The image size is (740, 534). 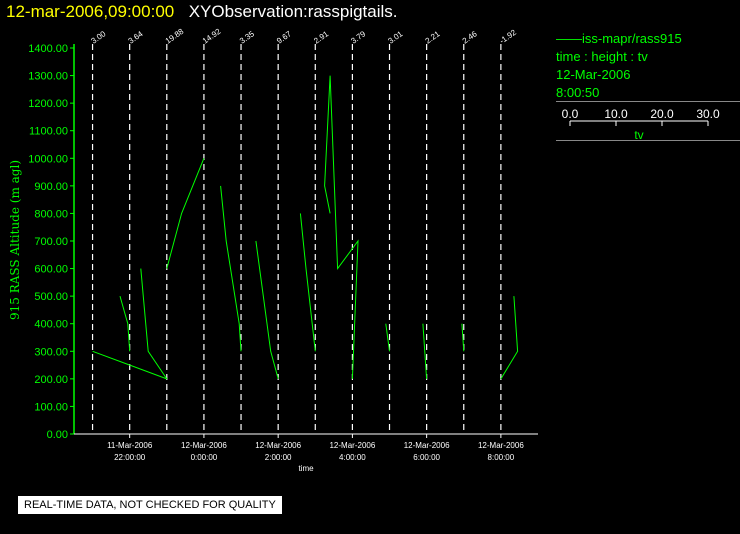 I want to click on y-tick-label: 1400.00, so click(x=48, y=49).